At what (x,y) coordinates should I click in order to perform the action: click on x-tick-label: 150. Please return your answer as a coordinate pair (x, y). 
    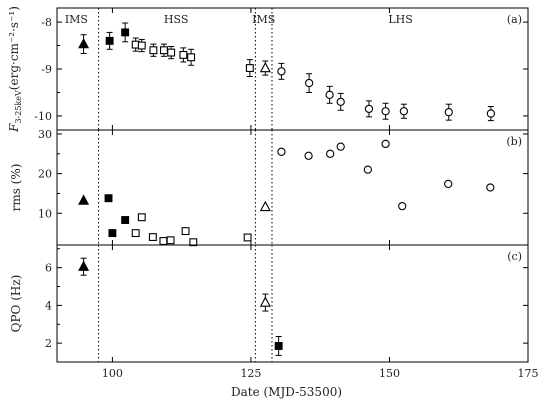
    Looking at the image, I should click on (389, 373).